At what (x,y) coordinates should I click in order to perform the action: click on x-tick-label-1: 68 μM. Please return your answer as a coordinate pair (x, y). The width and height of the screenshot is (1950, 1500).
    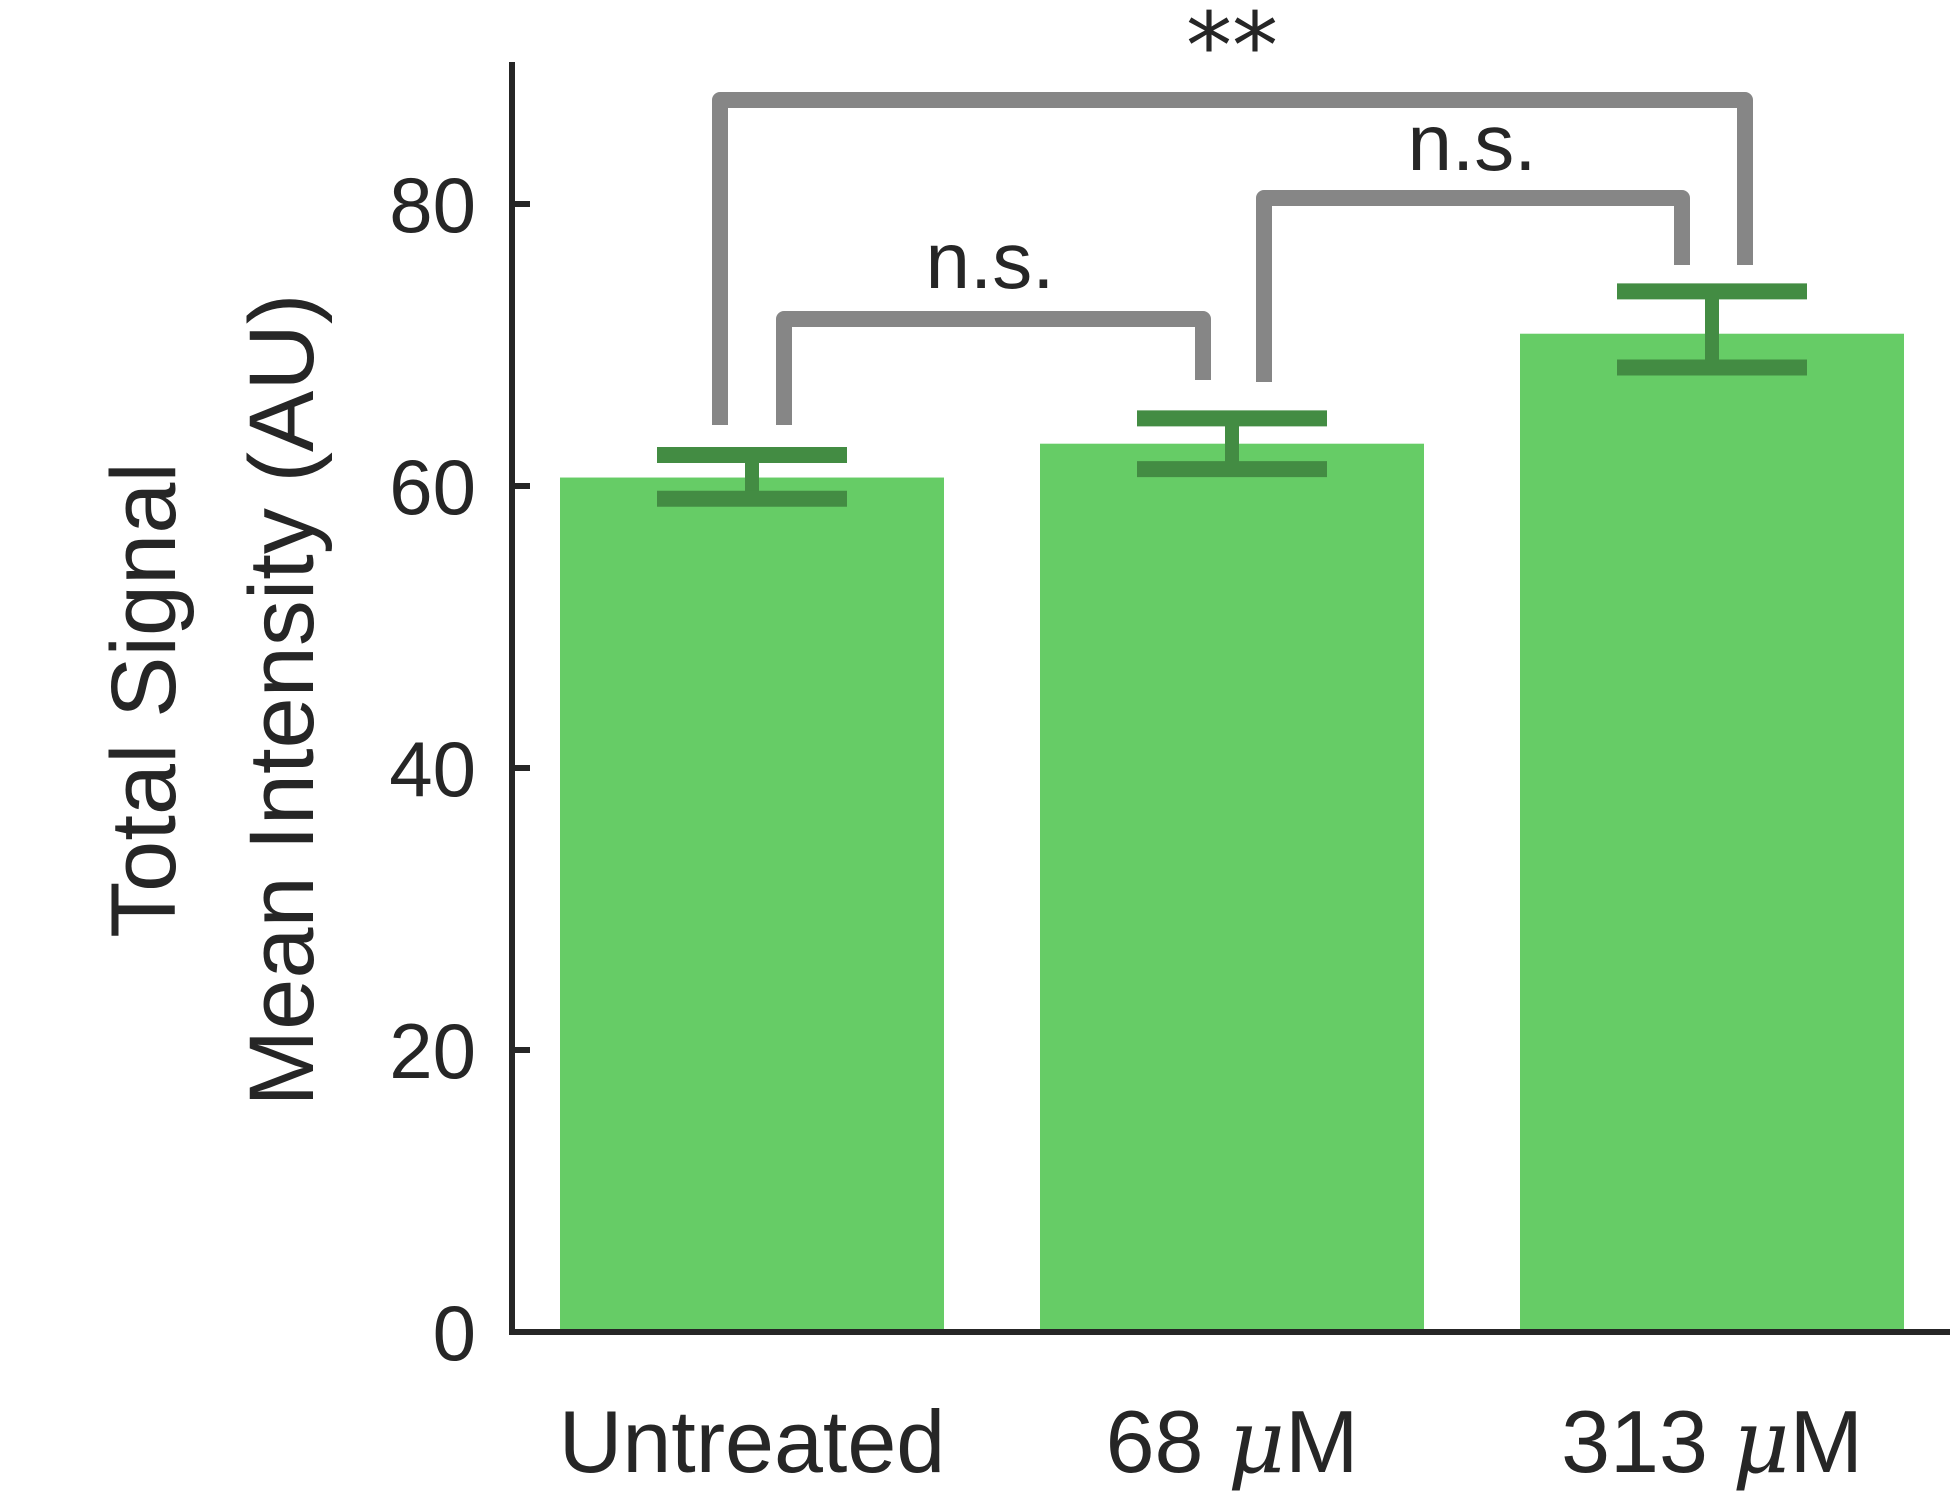
    Looking at the image, I should click on (1232, 1441).